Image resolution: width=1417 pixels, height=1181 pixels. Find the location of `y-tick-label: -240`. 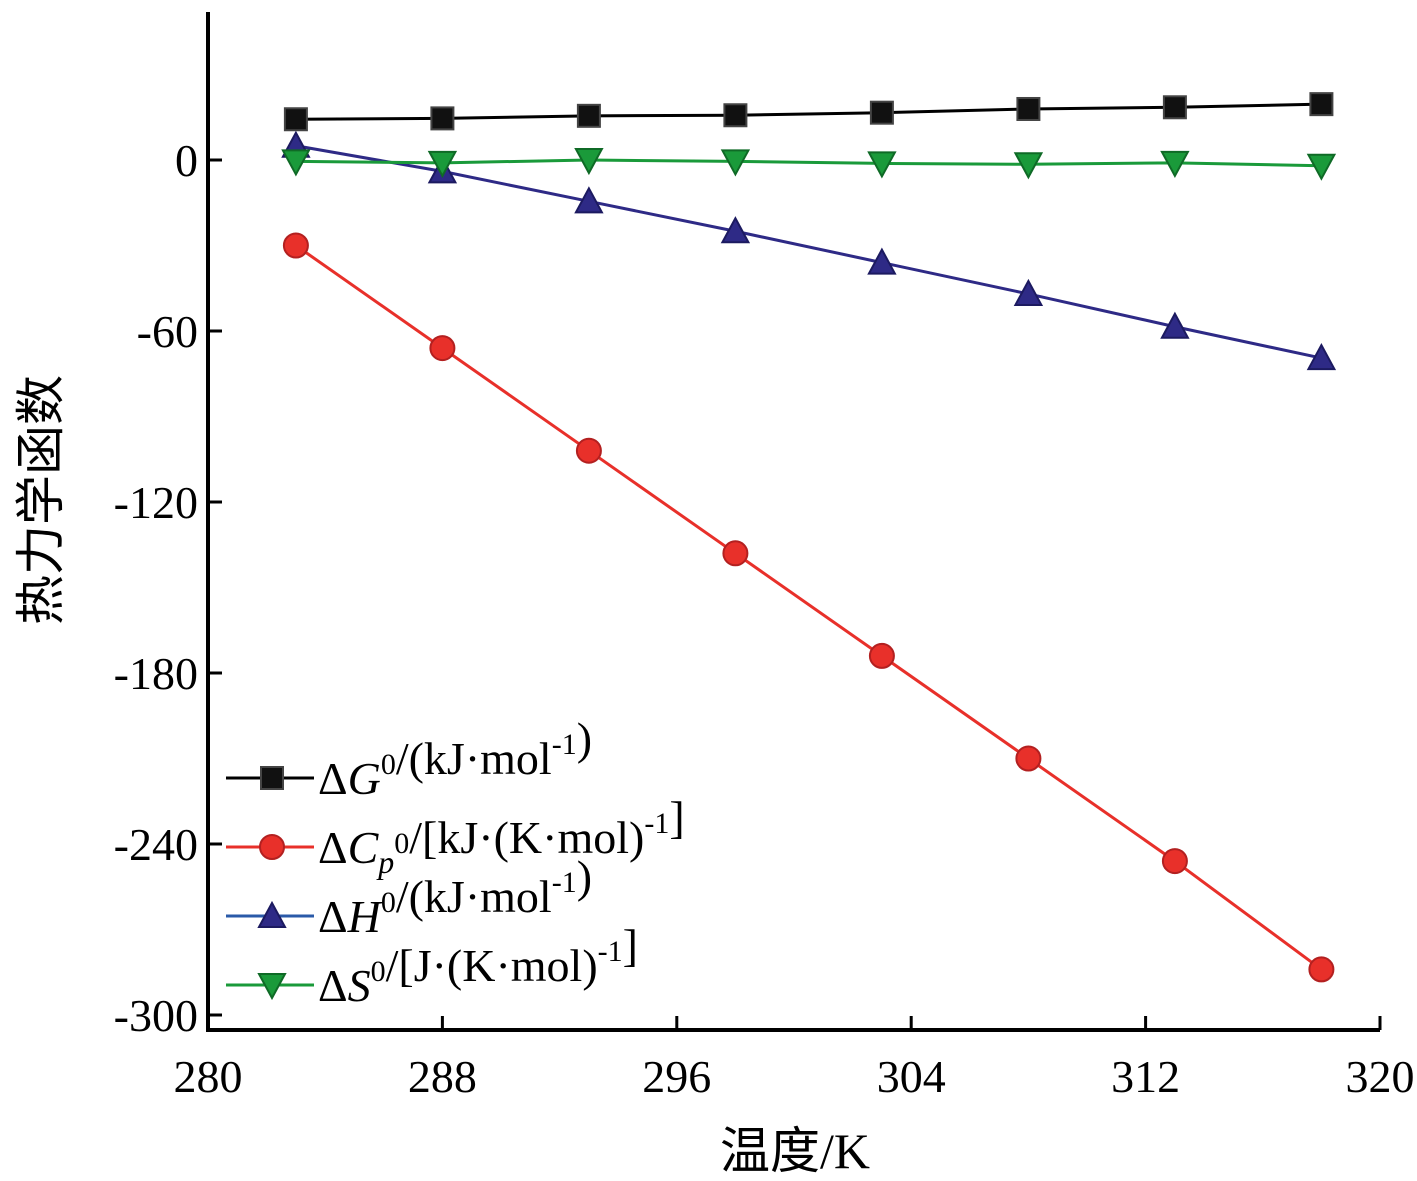

y-tick-label: -240 is located at coordinates (156, 844).